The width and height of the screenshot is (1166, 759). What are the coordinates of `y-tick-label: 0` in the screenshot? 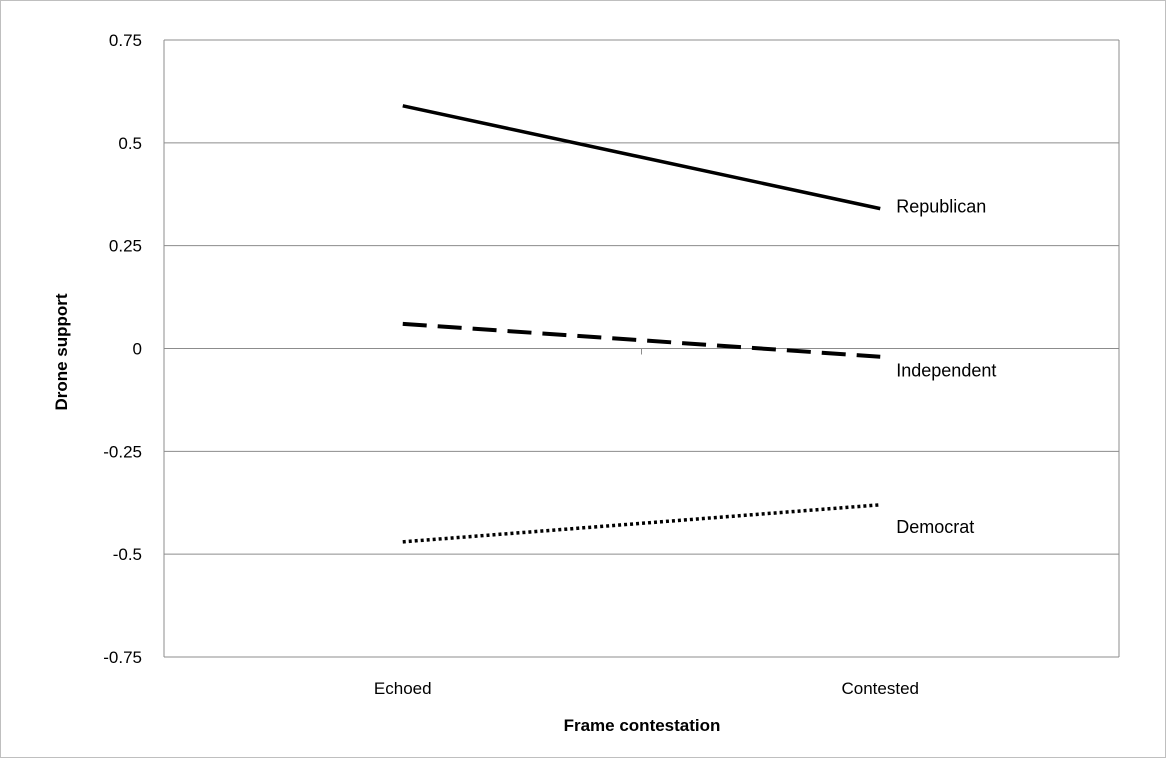 It's located at (137, 349).